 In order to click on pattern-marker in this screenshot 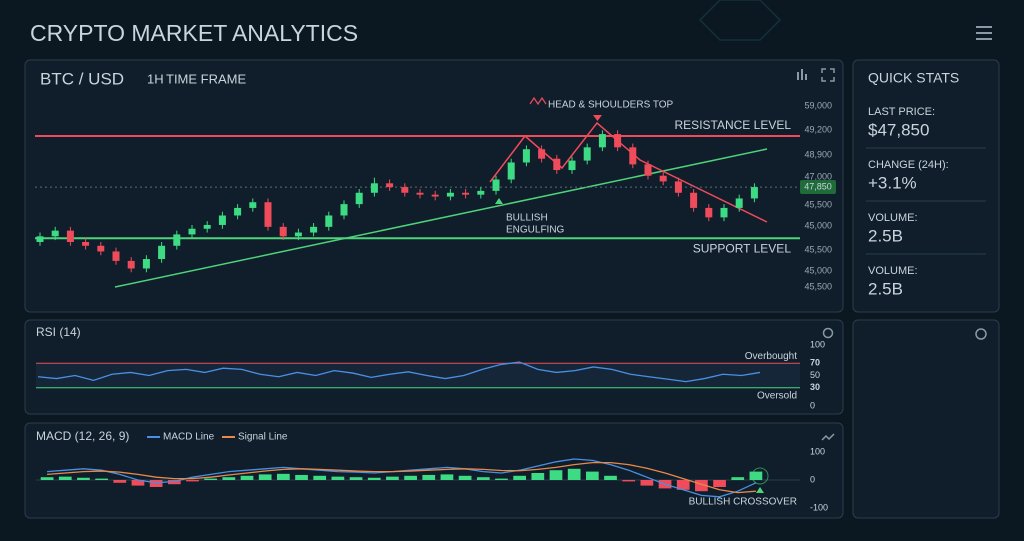, I will do `click(597, 118)`.